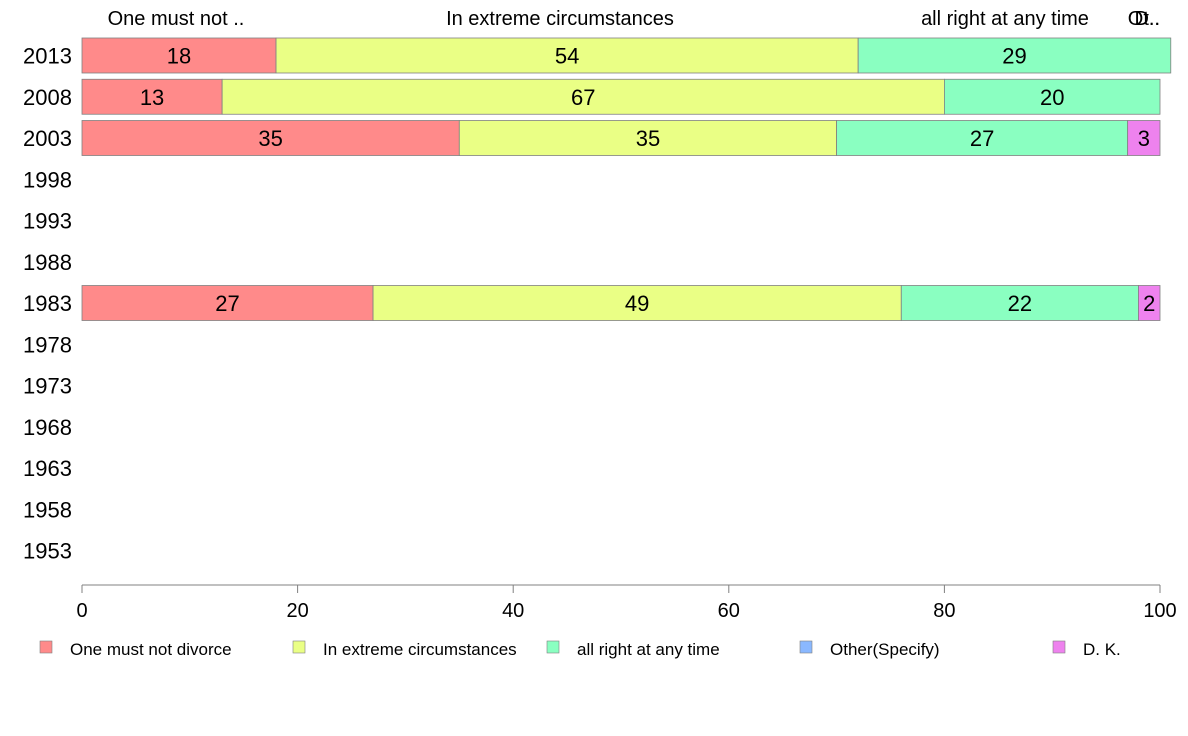 The height and width of the screenshot is (736, 1188). I want to click on x-tick-label: 20, so click(297, 611).